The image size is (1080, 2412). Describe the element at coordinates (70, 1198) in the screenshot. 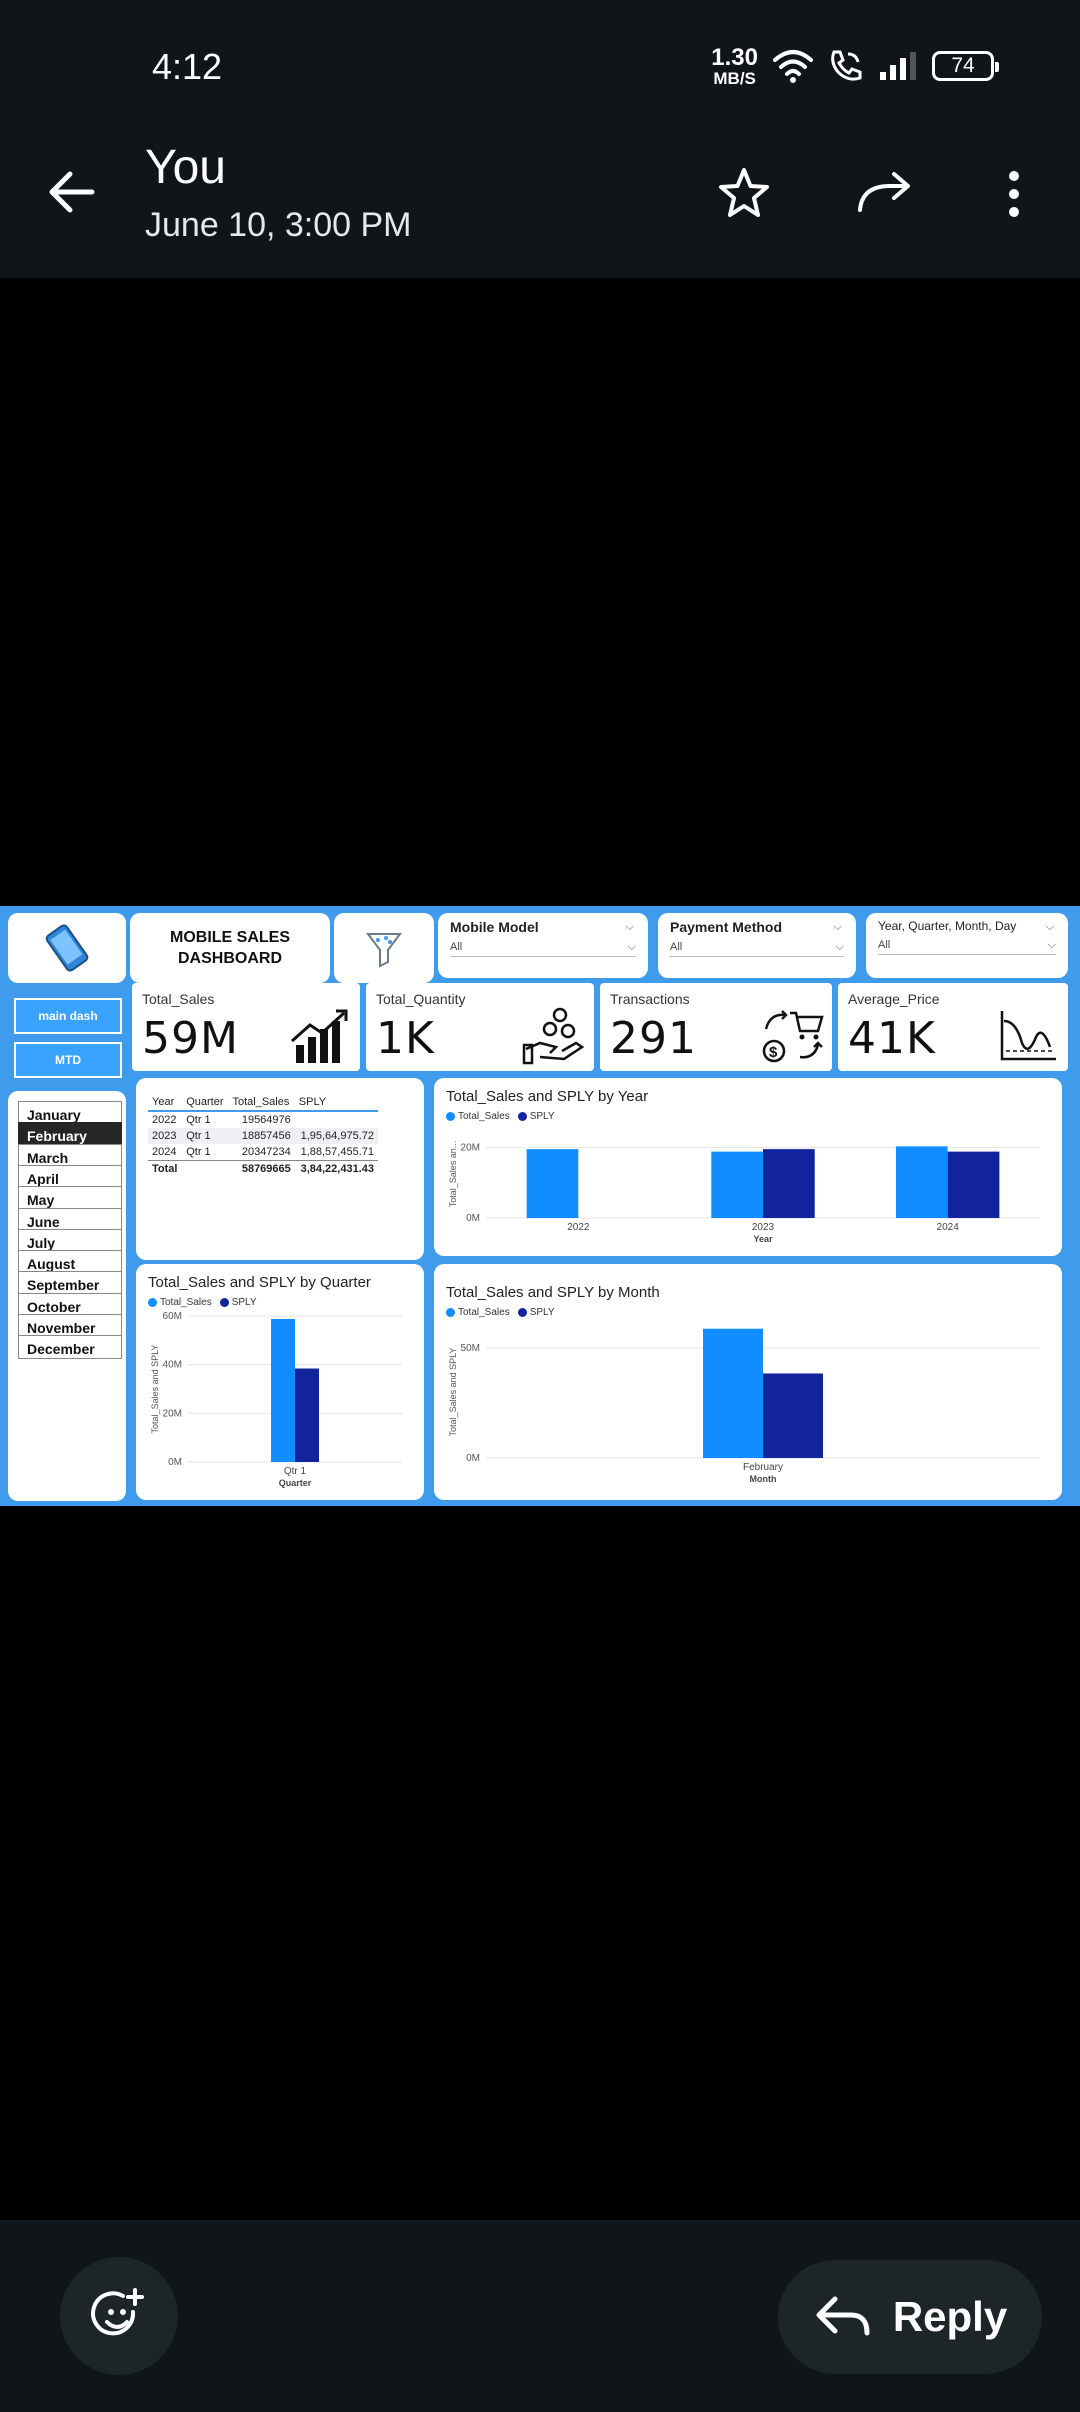

I see `month-item-may: May` at that location.